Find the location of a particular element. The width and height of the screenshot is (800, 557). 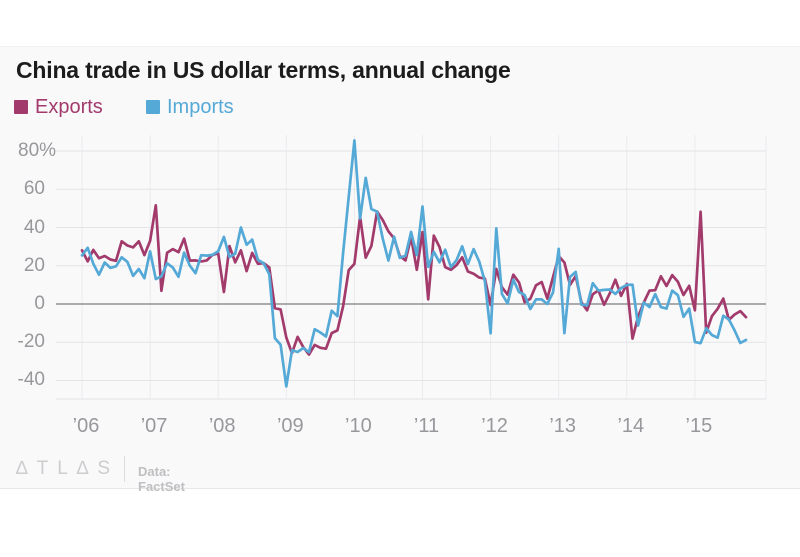

imports-swatch-icon is located at coordinates (153, 107).